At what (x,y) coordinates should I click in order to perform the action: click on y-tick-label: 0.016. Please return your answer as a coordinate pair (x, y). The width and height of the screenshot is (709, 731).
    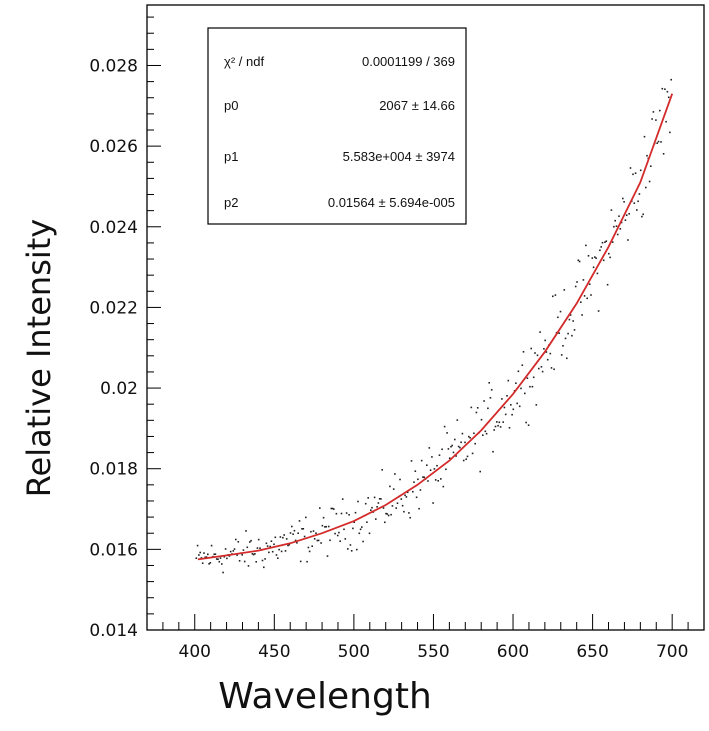
    Looking at the image, I should click on (113, 550).